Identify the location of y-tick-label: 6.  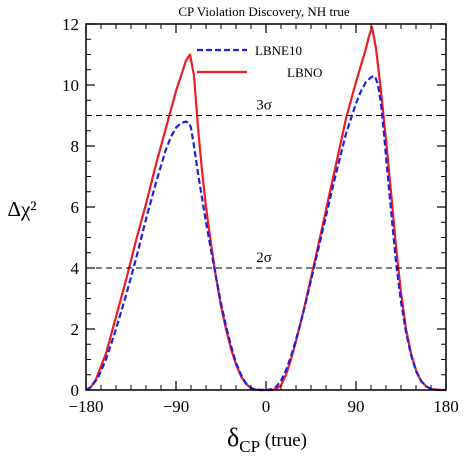
(75, 207).